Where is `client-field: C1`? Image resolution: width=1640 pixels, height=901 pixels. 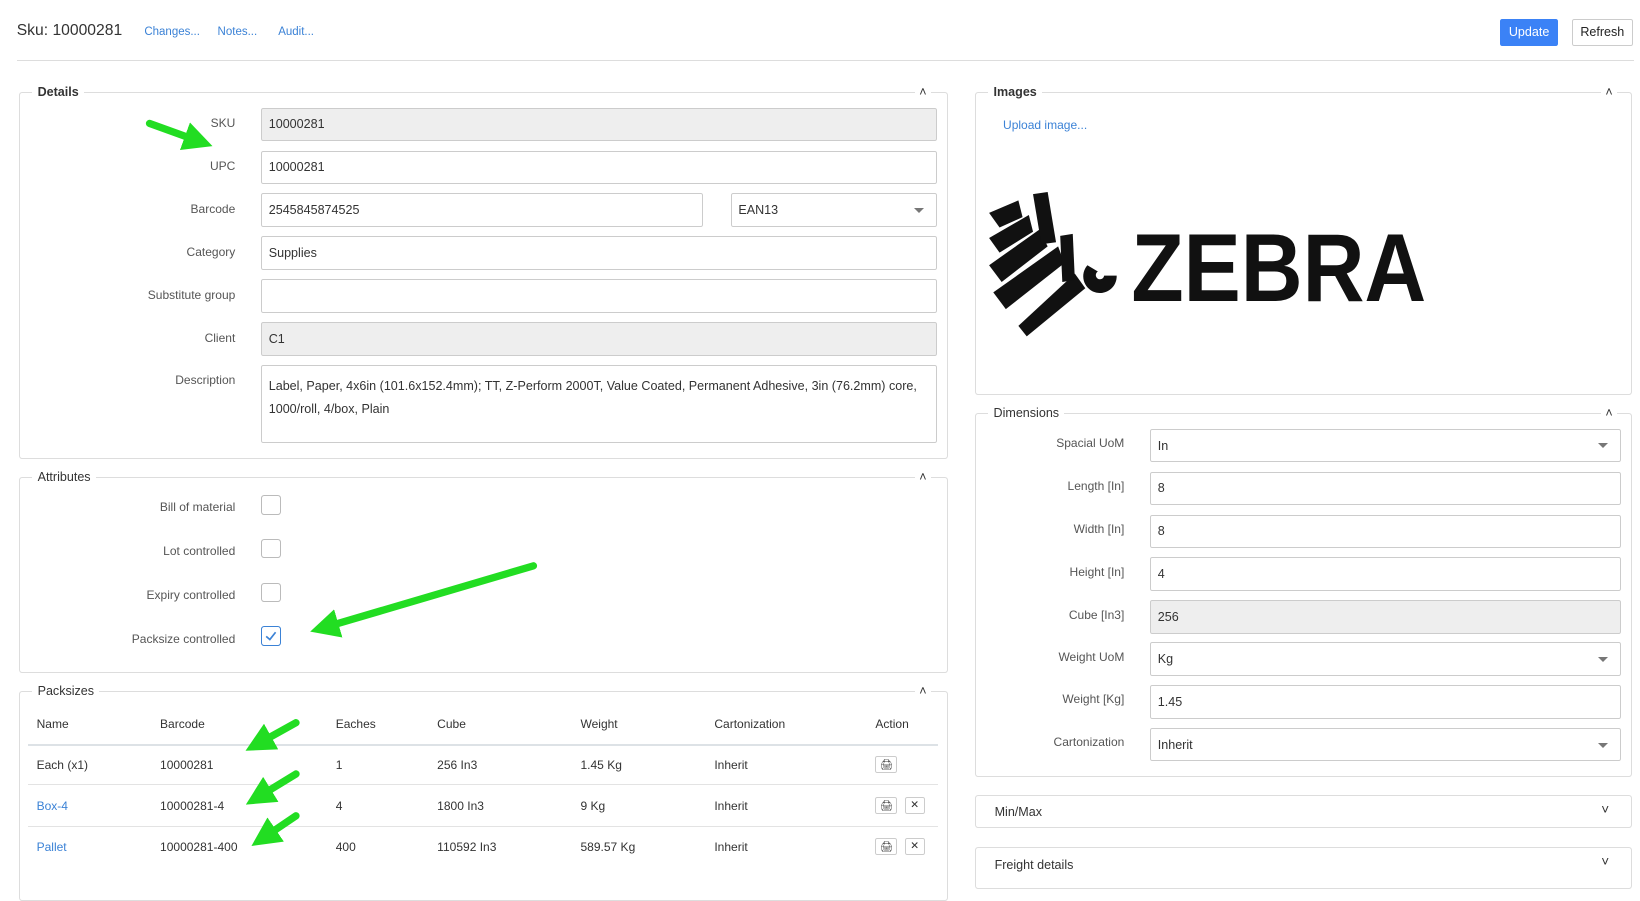
client-field: C1 is located at coordinates (599, 339).